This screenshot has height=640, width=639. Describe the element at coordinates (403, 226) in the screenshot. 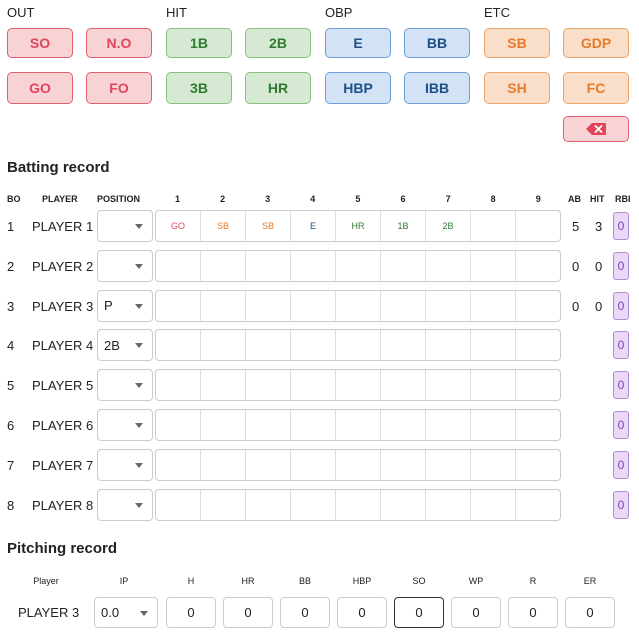

I see `inning-cell-6: 1B` at that location.